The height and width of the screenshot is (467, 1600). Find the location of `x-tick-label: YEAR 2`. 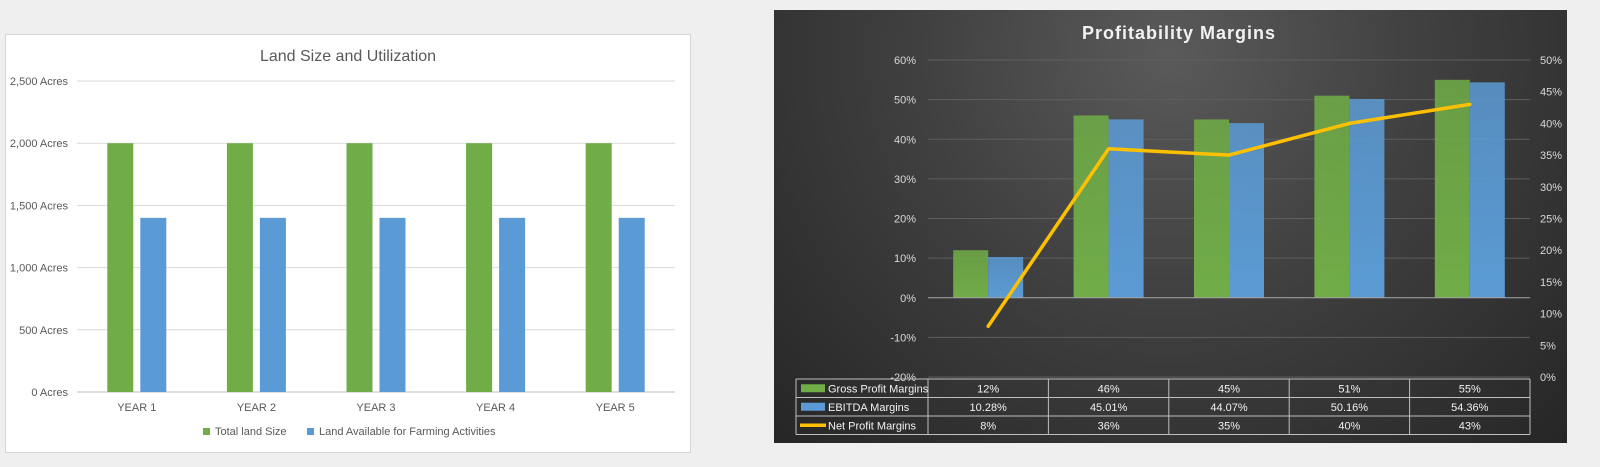

x-tick-label: YEAR 2 is located at coordinates (256, 408).